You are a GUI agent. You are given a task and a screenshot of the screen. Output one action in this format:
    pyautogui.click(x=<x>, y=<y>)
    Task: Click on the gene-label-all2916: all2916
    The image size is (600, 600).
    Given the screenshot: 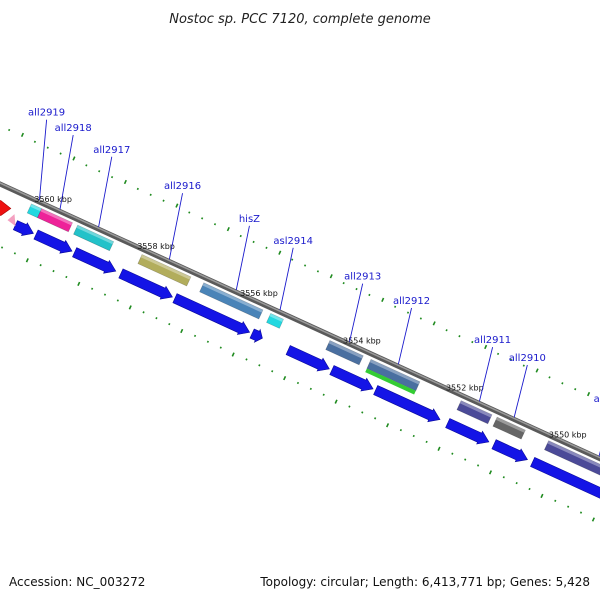 What is the action you would take?
    pyautogui.click(x=182, y=186)
    